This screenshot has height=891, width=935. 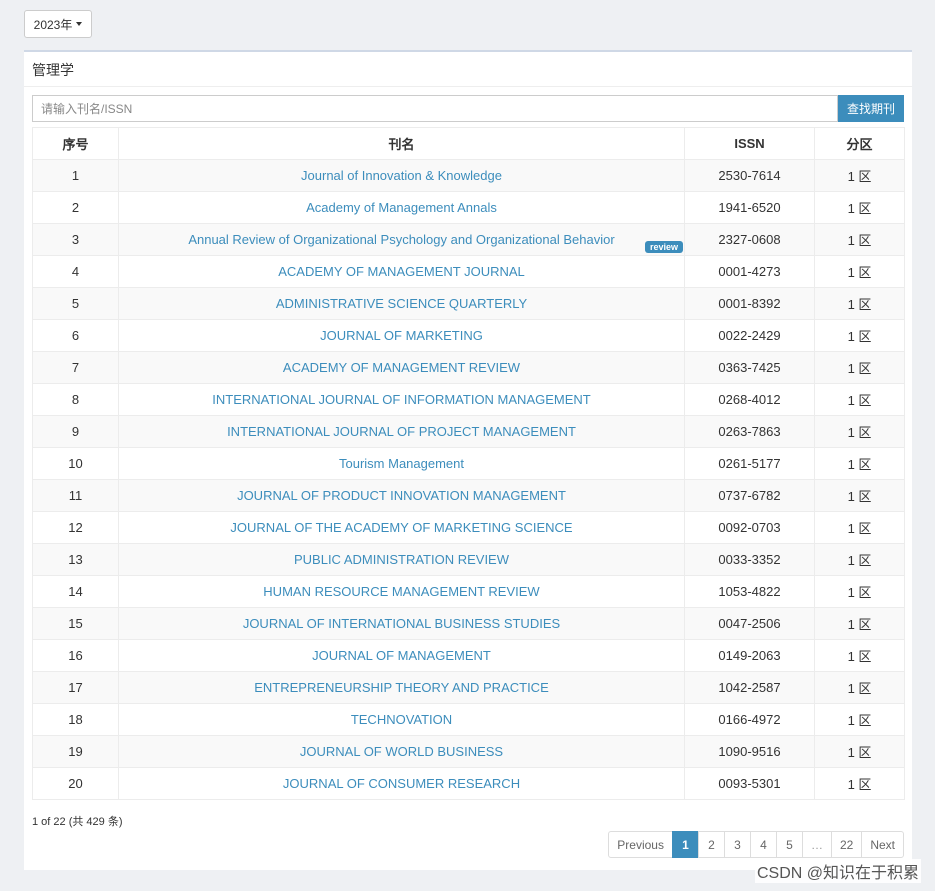 I want to click on row-index: 12, so click(x=75, y=527).